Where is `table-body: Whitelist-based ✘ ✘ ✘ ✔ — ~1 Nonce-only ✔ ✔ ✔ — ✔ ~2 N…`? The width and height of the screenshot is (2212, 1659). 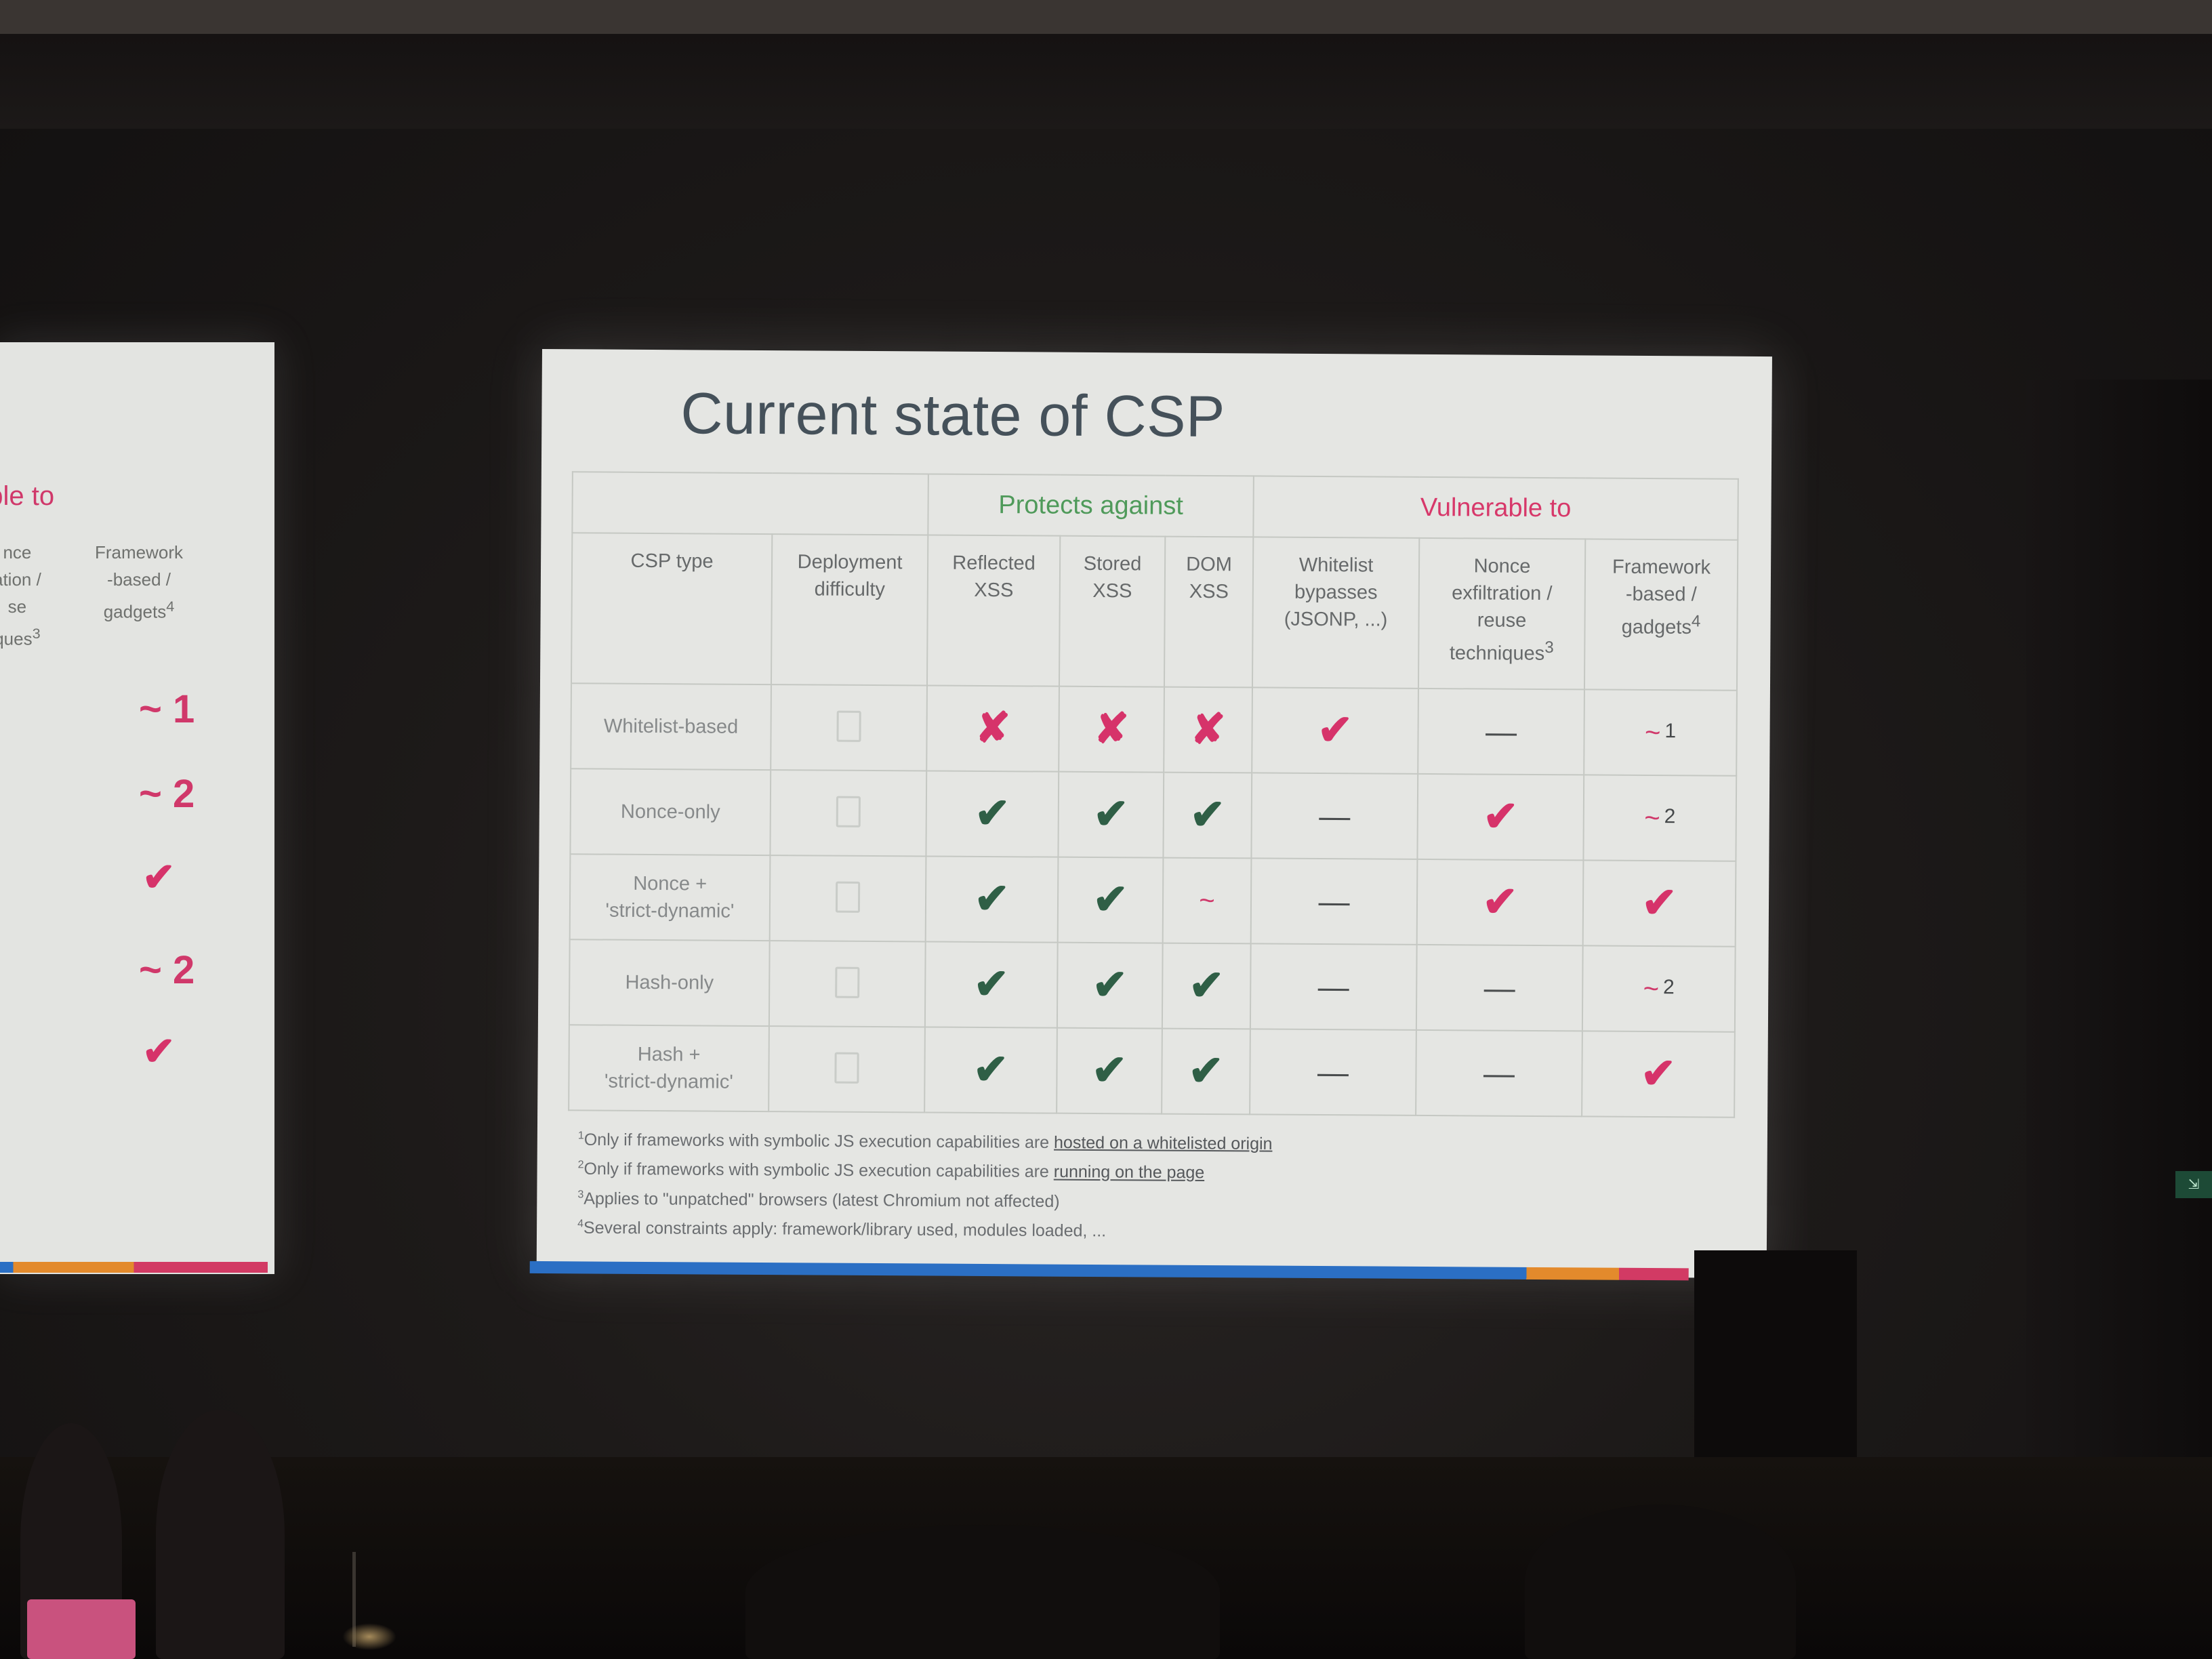 table-body: Whitelist-based ✘ ✘ ✘ ✔ — ~1 Nonce-only ✔ ✔ ✔ — ✔ ~2 N… is located at coordinates (1153, 900).